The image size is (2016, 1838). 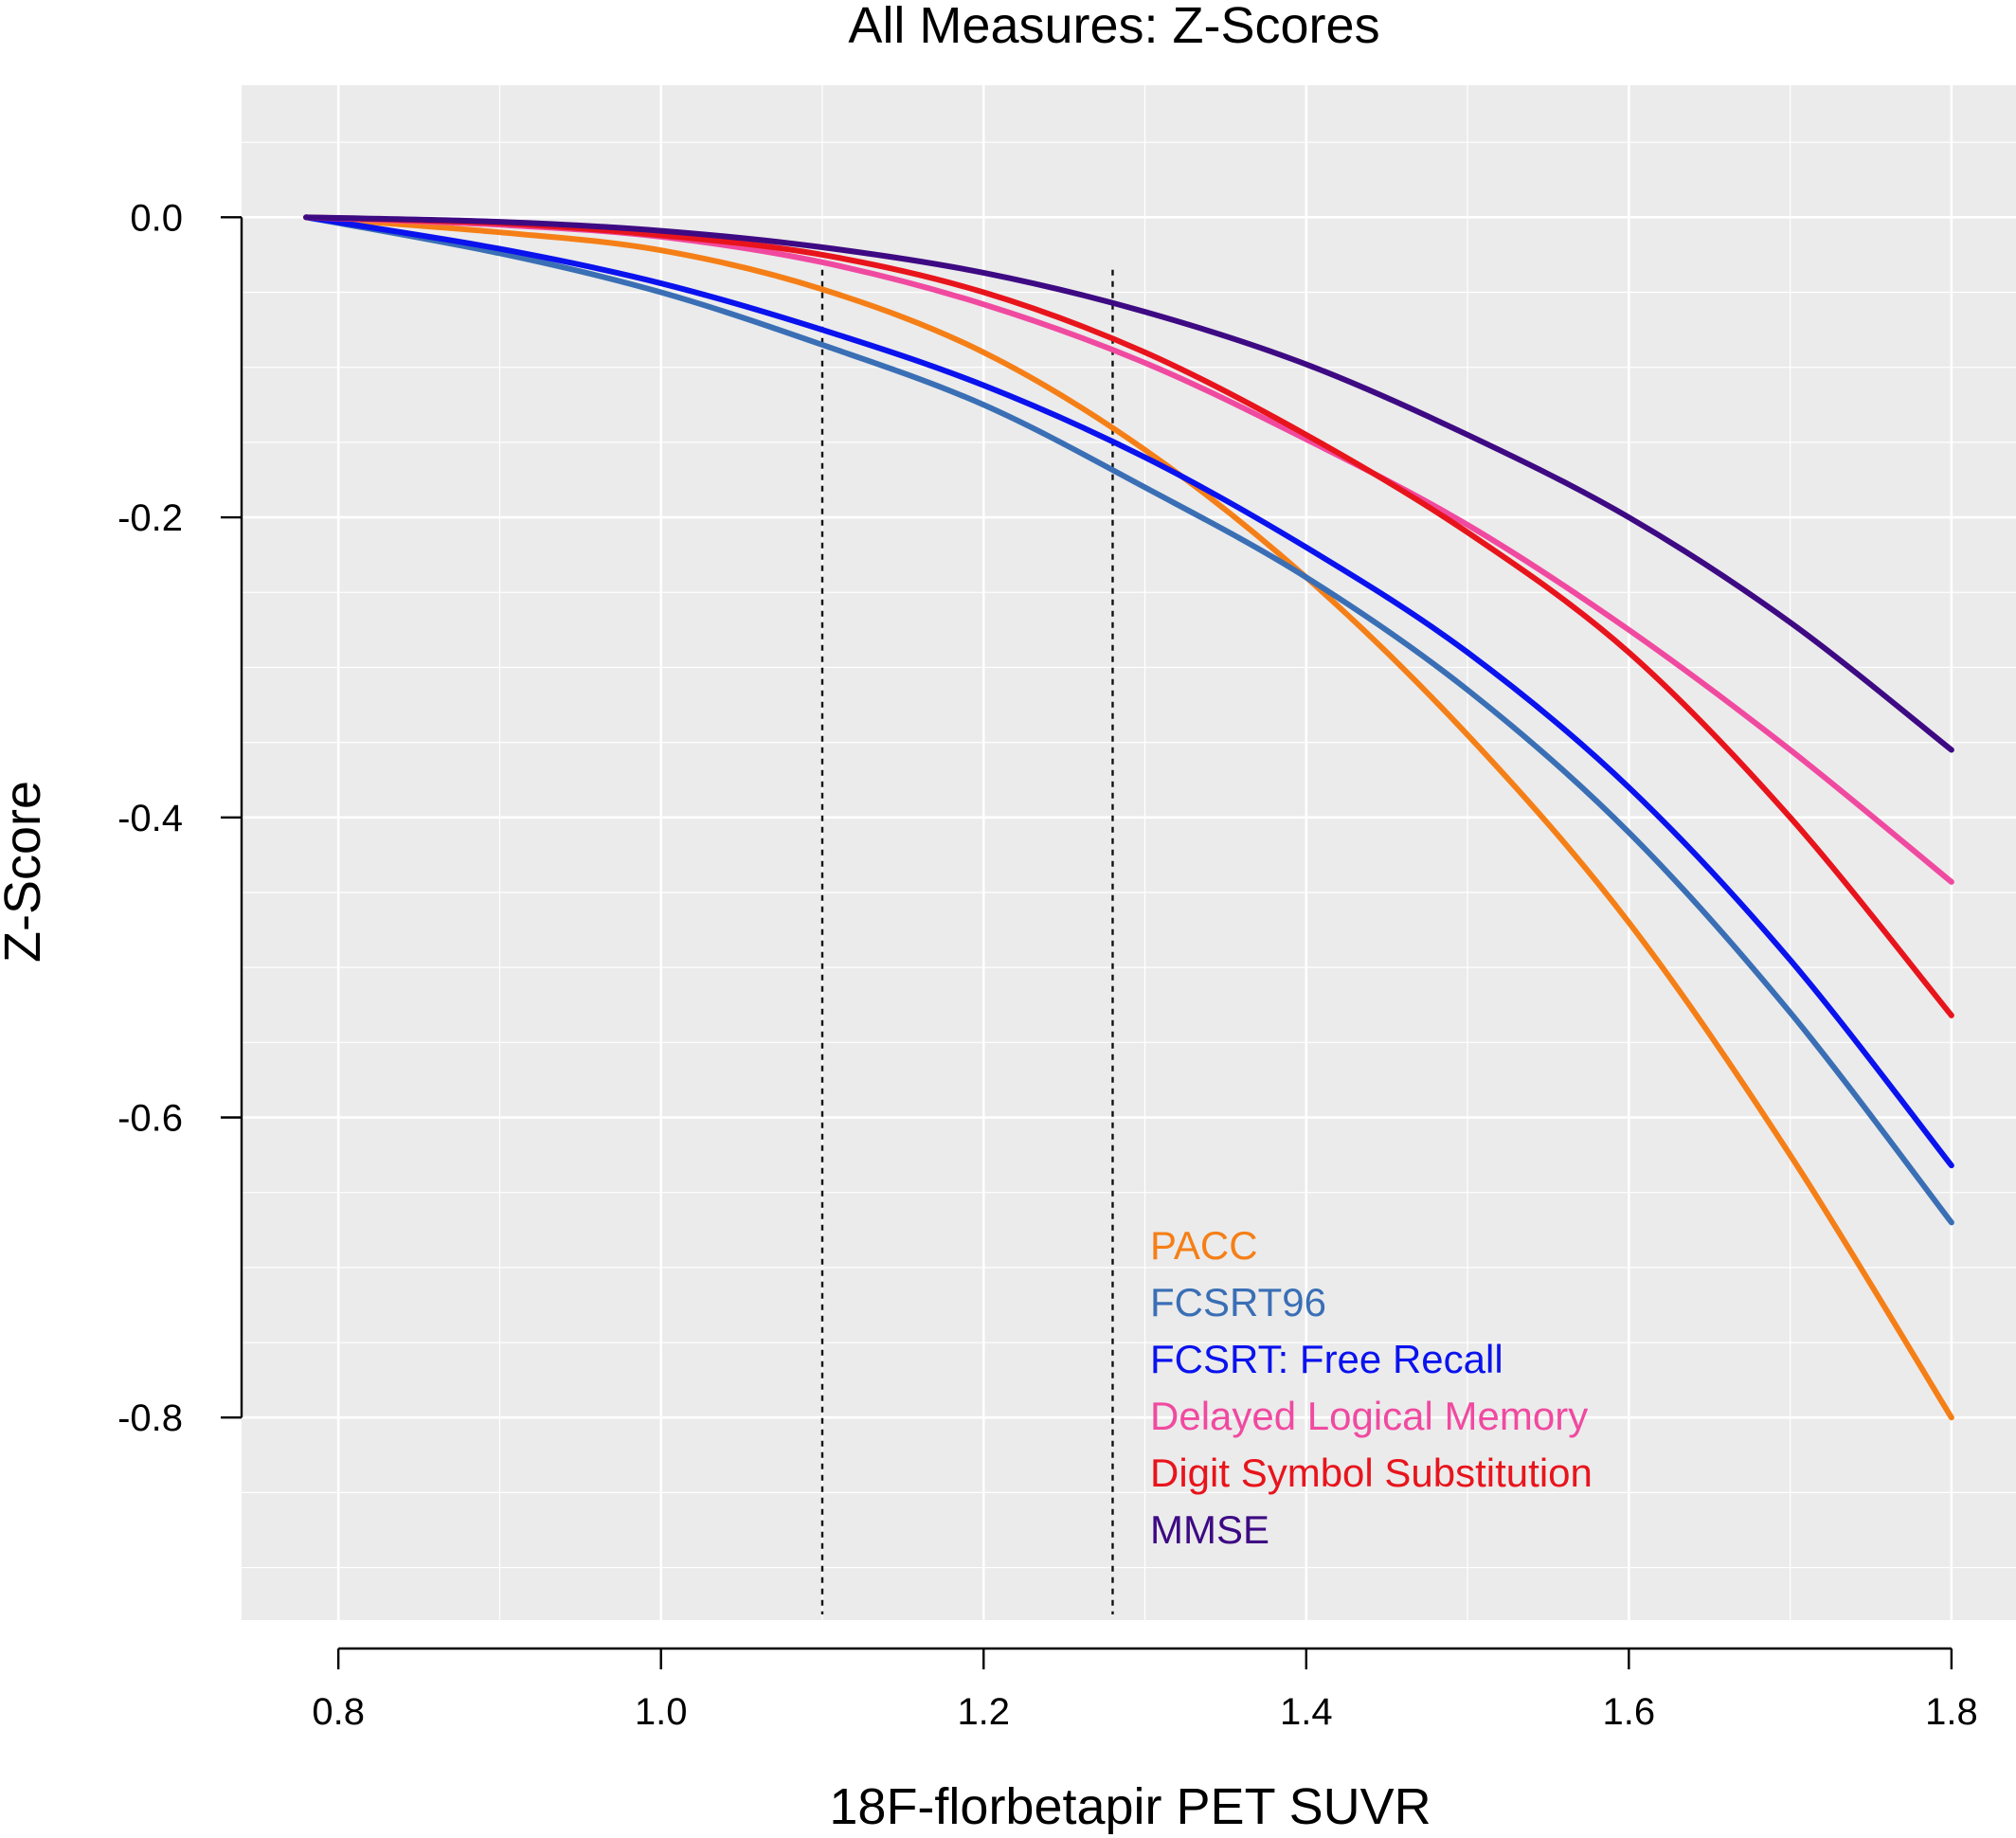 I want to click on y-tick-label: -0.2, so click(x=150, y=518).